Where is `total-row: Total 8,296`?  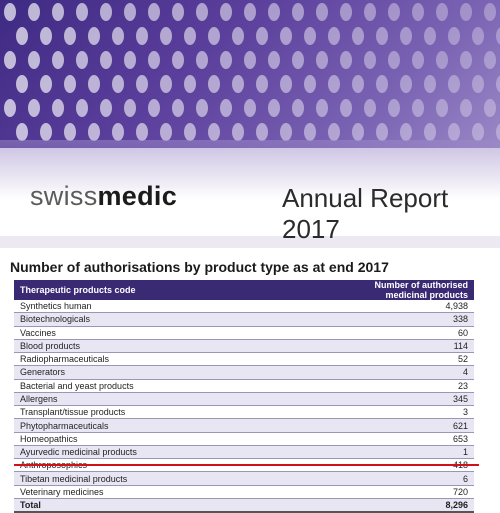
total-row: Total 8,296 is located at coordinates (244, 505).